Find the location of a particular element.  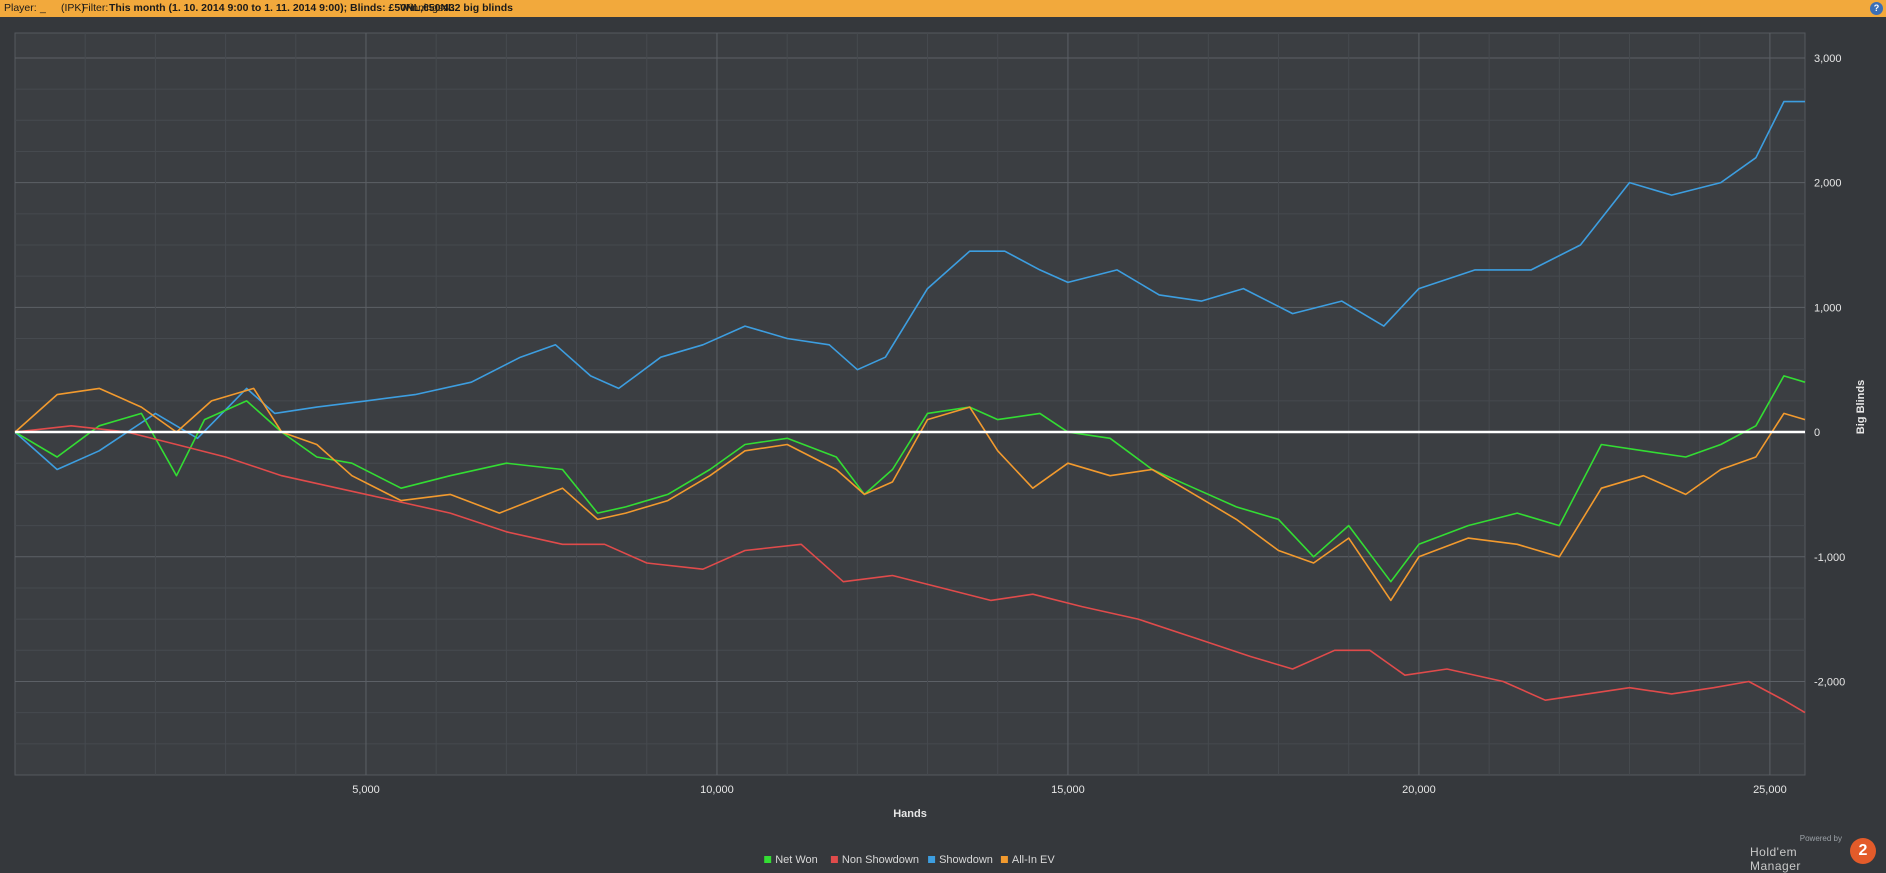

powered-by-text: Powered by is located at coordinates (1820, 838).